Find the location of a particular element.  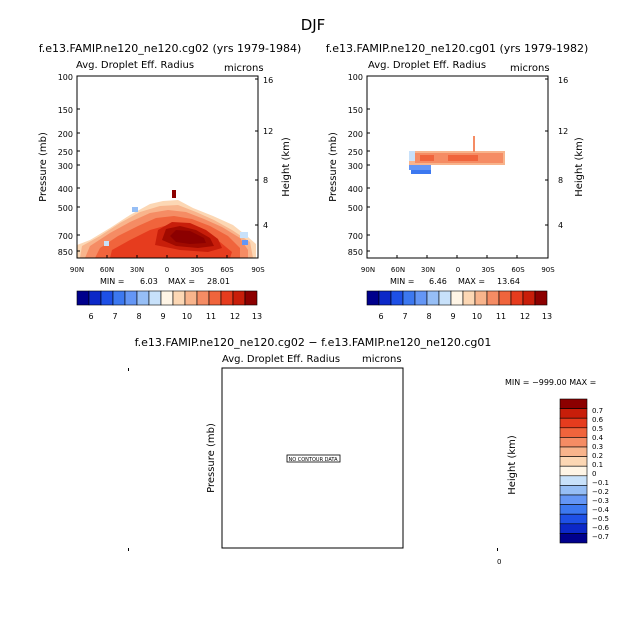

panel-2-y-tick: 100 is located at coordinates (355, 77).